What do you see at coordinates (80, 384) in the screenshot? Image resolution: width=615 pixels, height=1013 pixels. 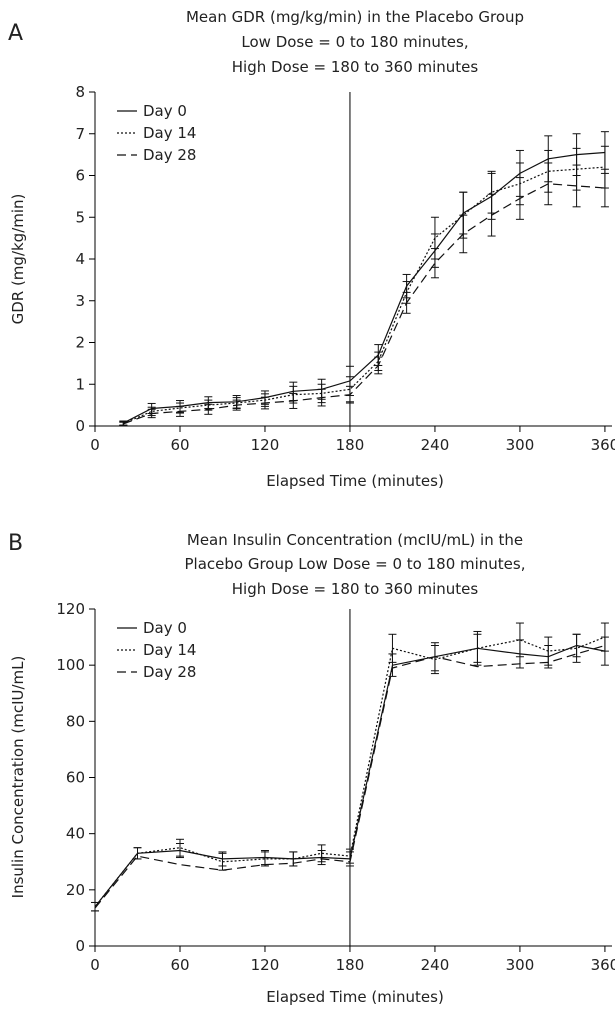 I see `y-tick-label: 1` at bounding box center [80, 384].